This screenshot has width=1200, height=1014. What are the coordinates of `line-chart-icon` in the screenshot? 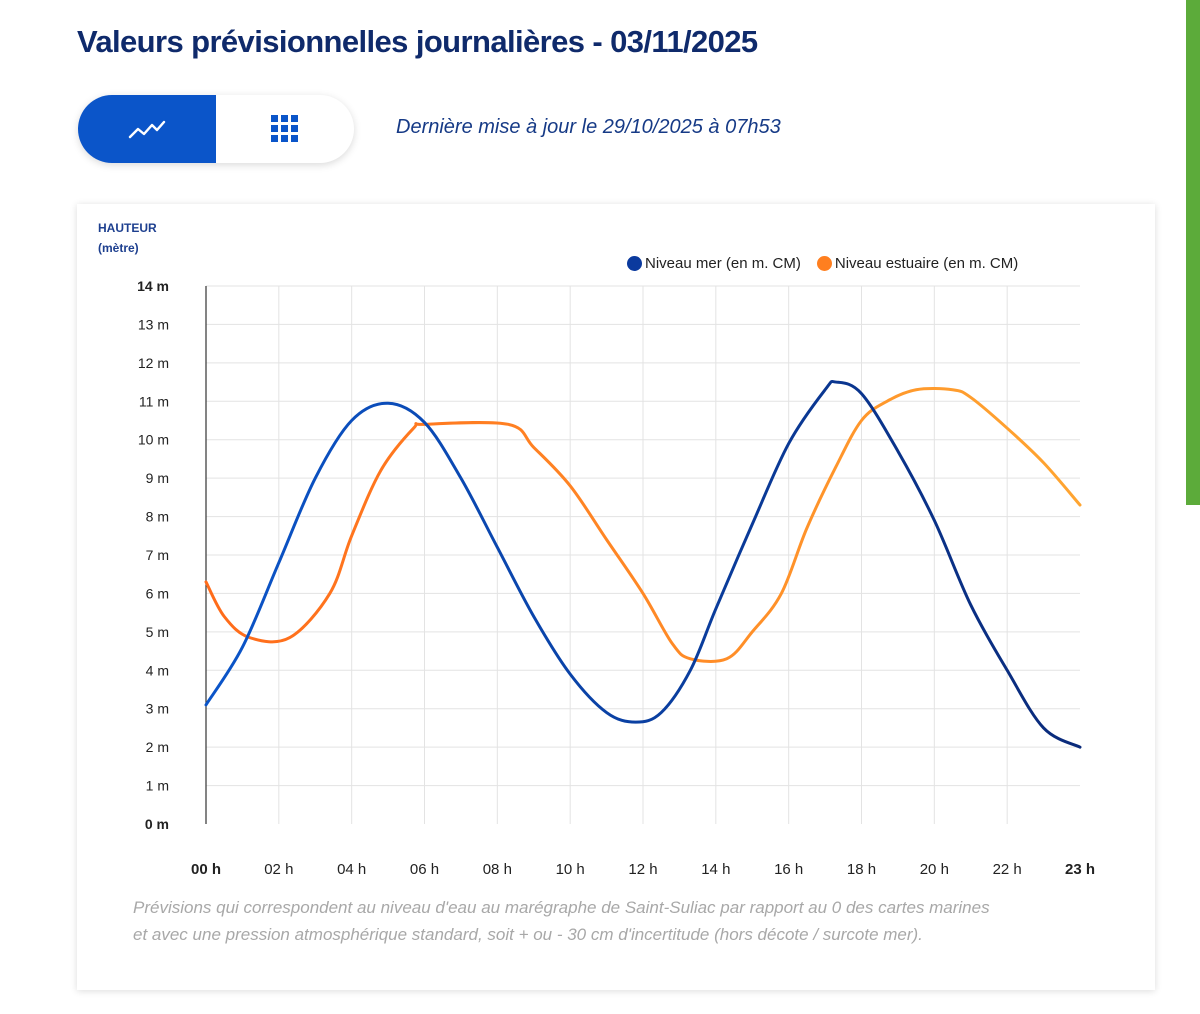 It's located at (147, 129).